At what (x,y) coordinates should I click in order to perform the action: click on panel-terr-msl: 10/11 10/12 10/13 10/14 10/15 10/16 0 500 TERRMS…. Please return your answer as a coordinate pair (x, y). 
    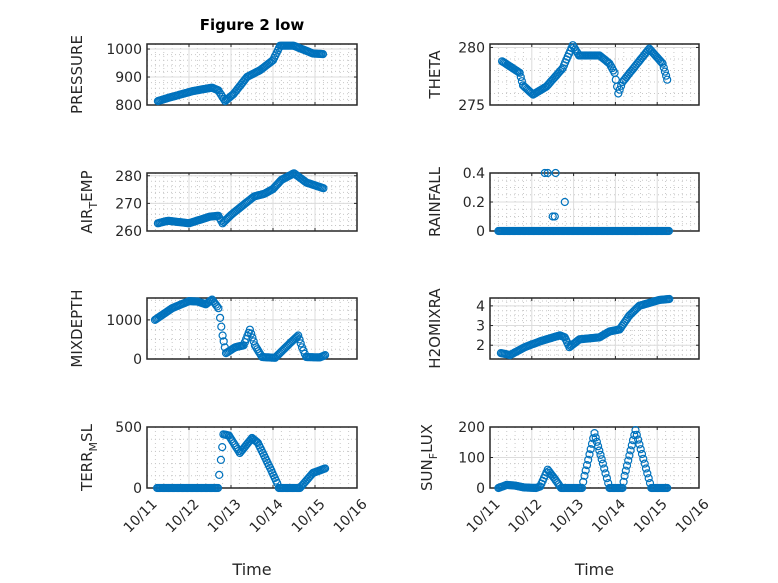
    Looking at the image, I should click on (224, 499).